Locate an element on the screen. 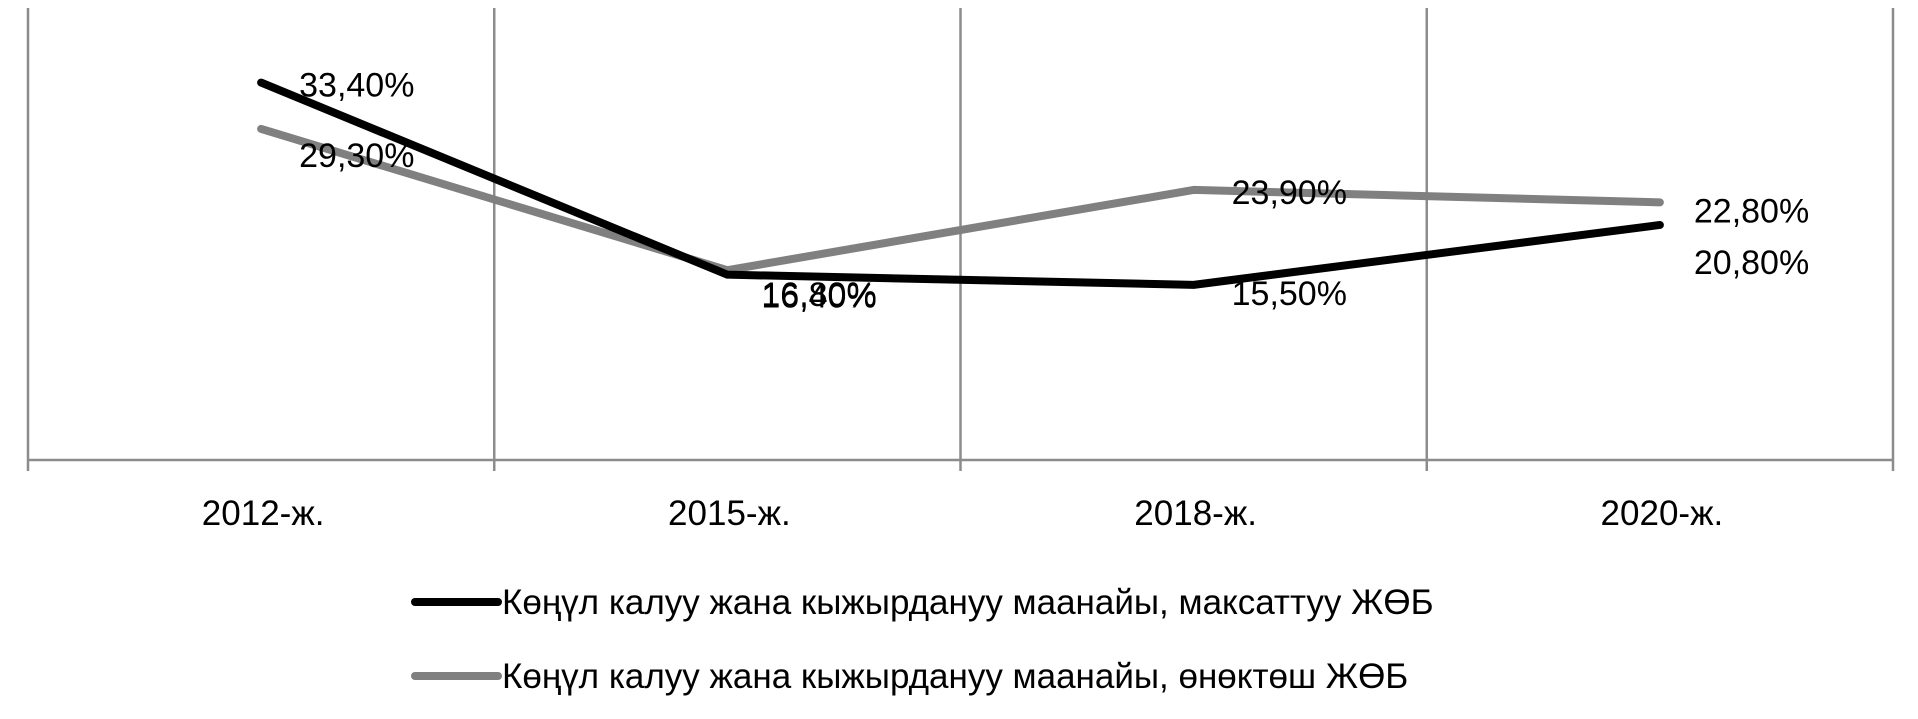 The image size is (1918, 719). data-label: 23,90% is located at coordinates (1289, 193).